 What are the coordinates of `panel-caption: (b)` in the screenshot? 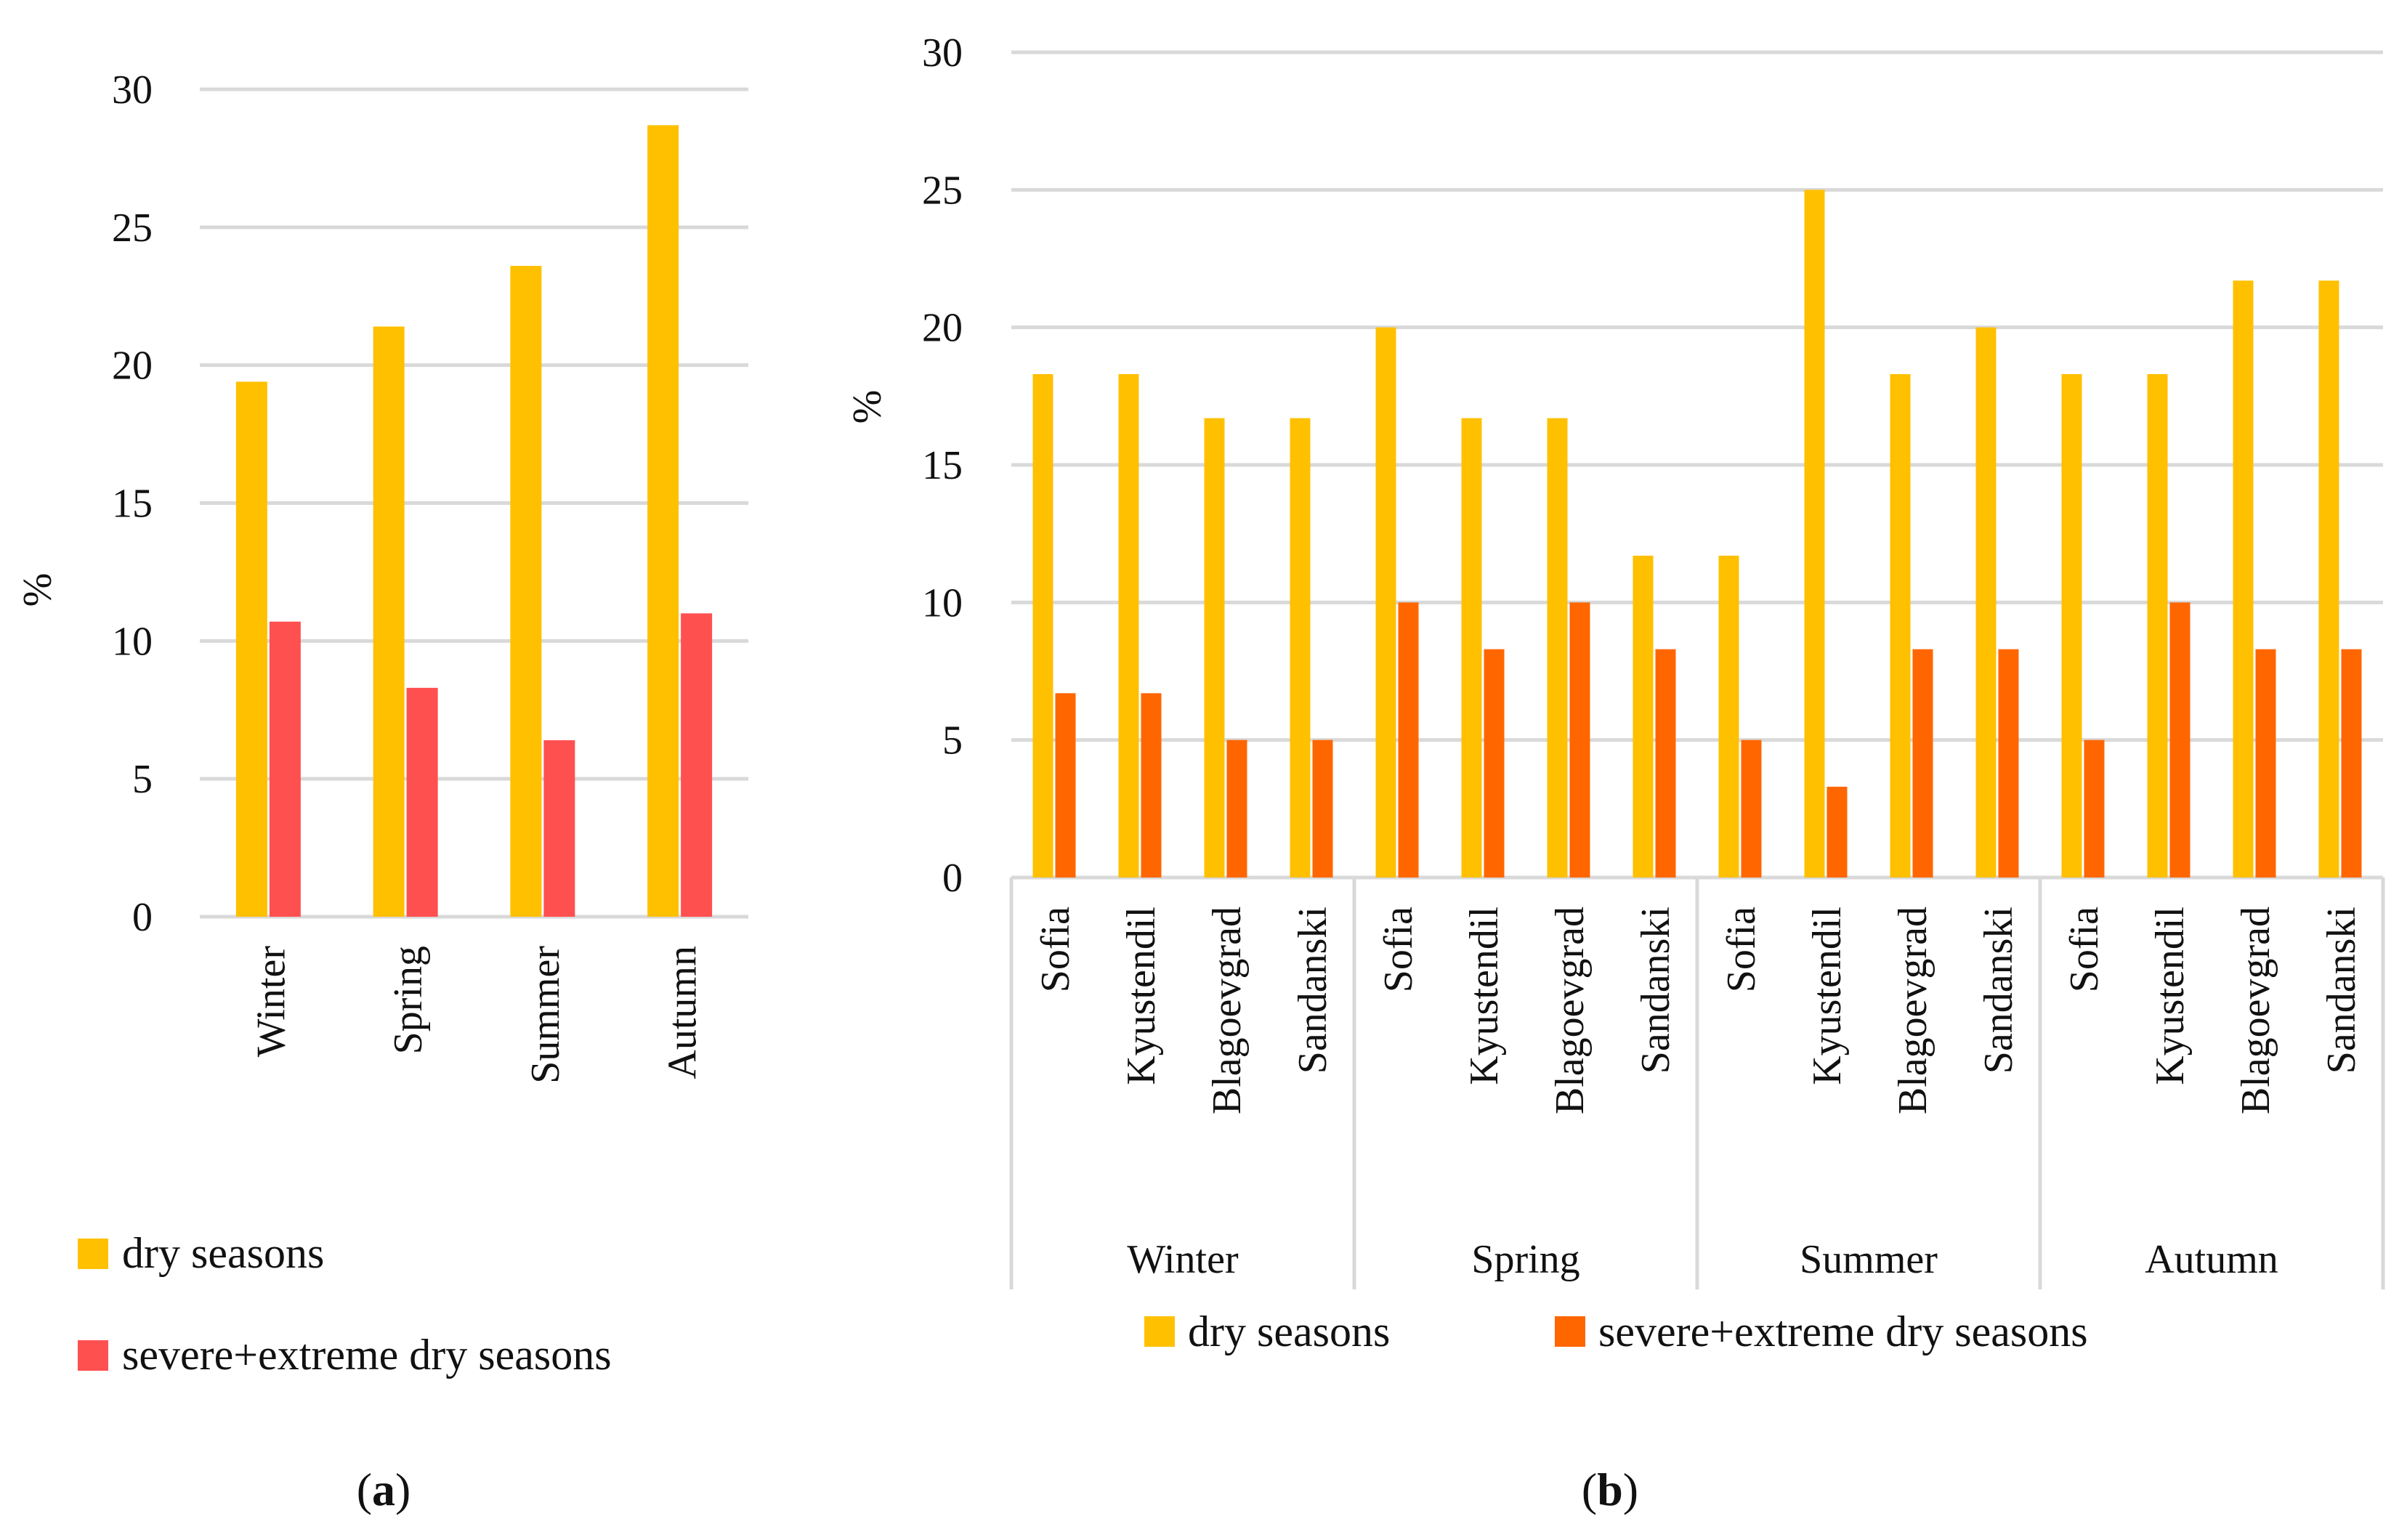 It's located at (1610, 1489).